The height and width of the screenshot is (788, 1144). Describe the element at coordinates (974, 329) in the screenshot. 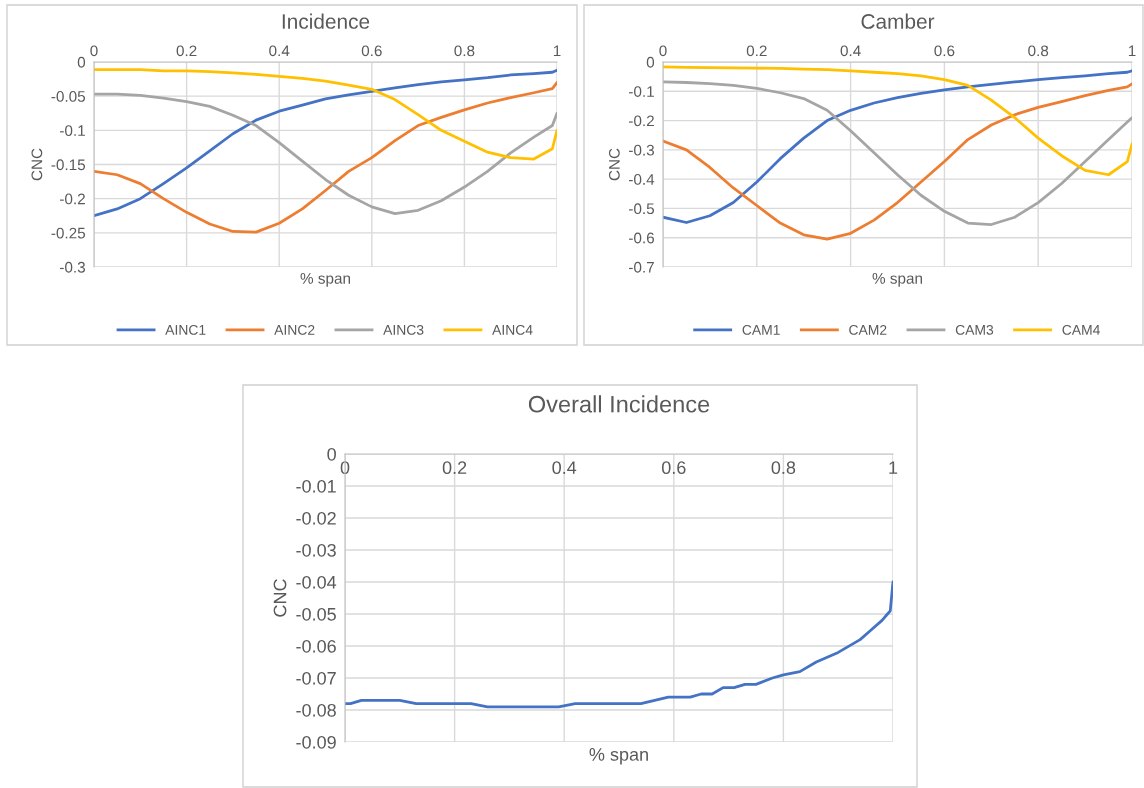

I see `legend-label: CAM3` at that location.